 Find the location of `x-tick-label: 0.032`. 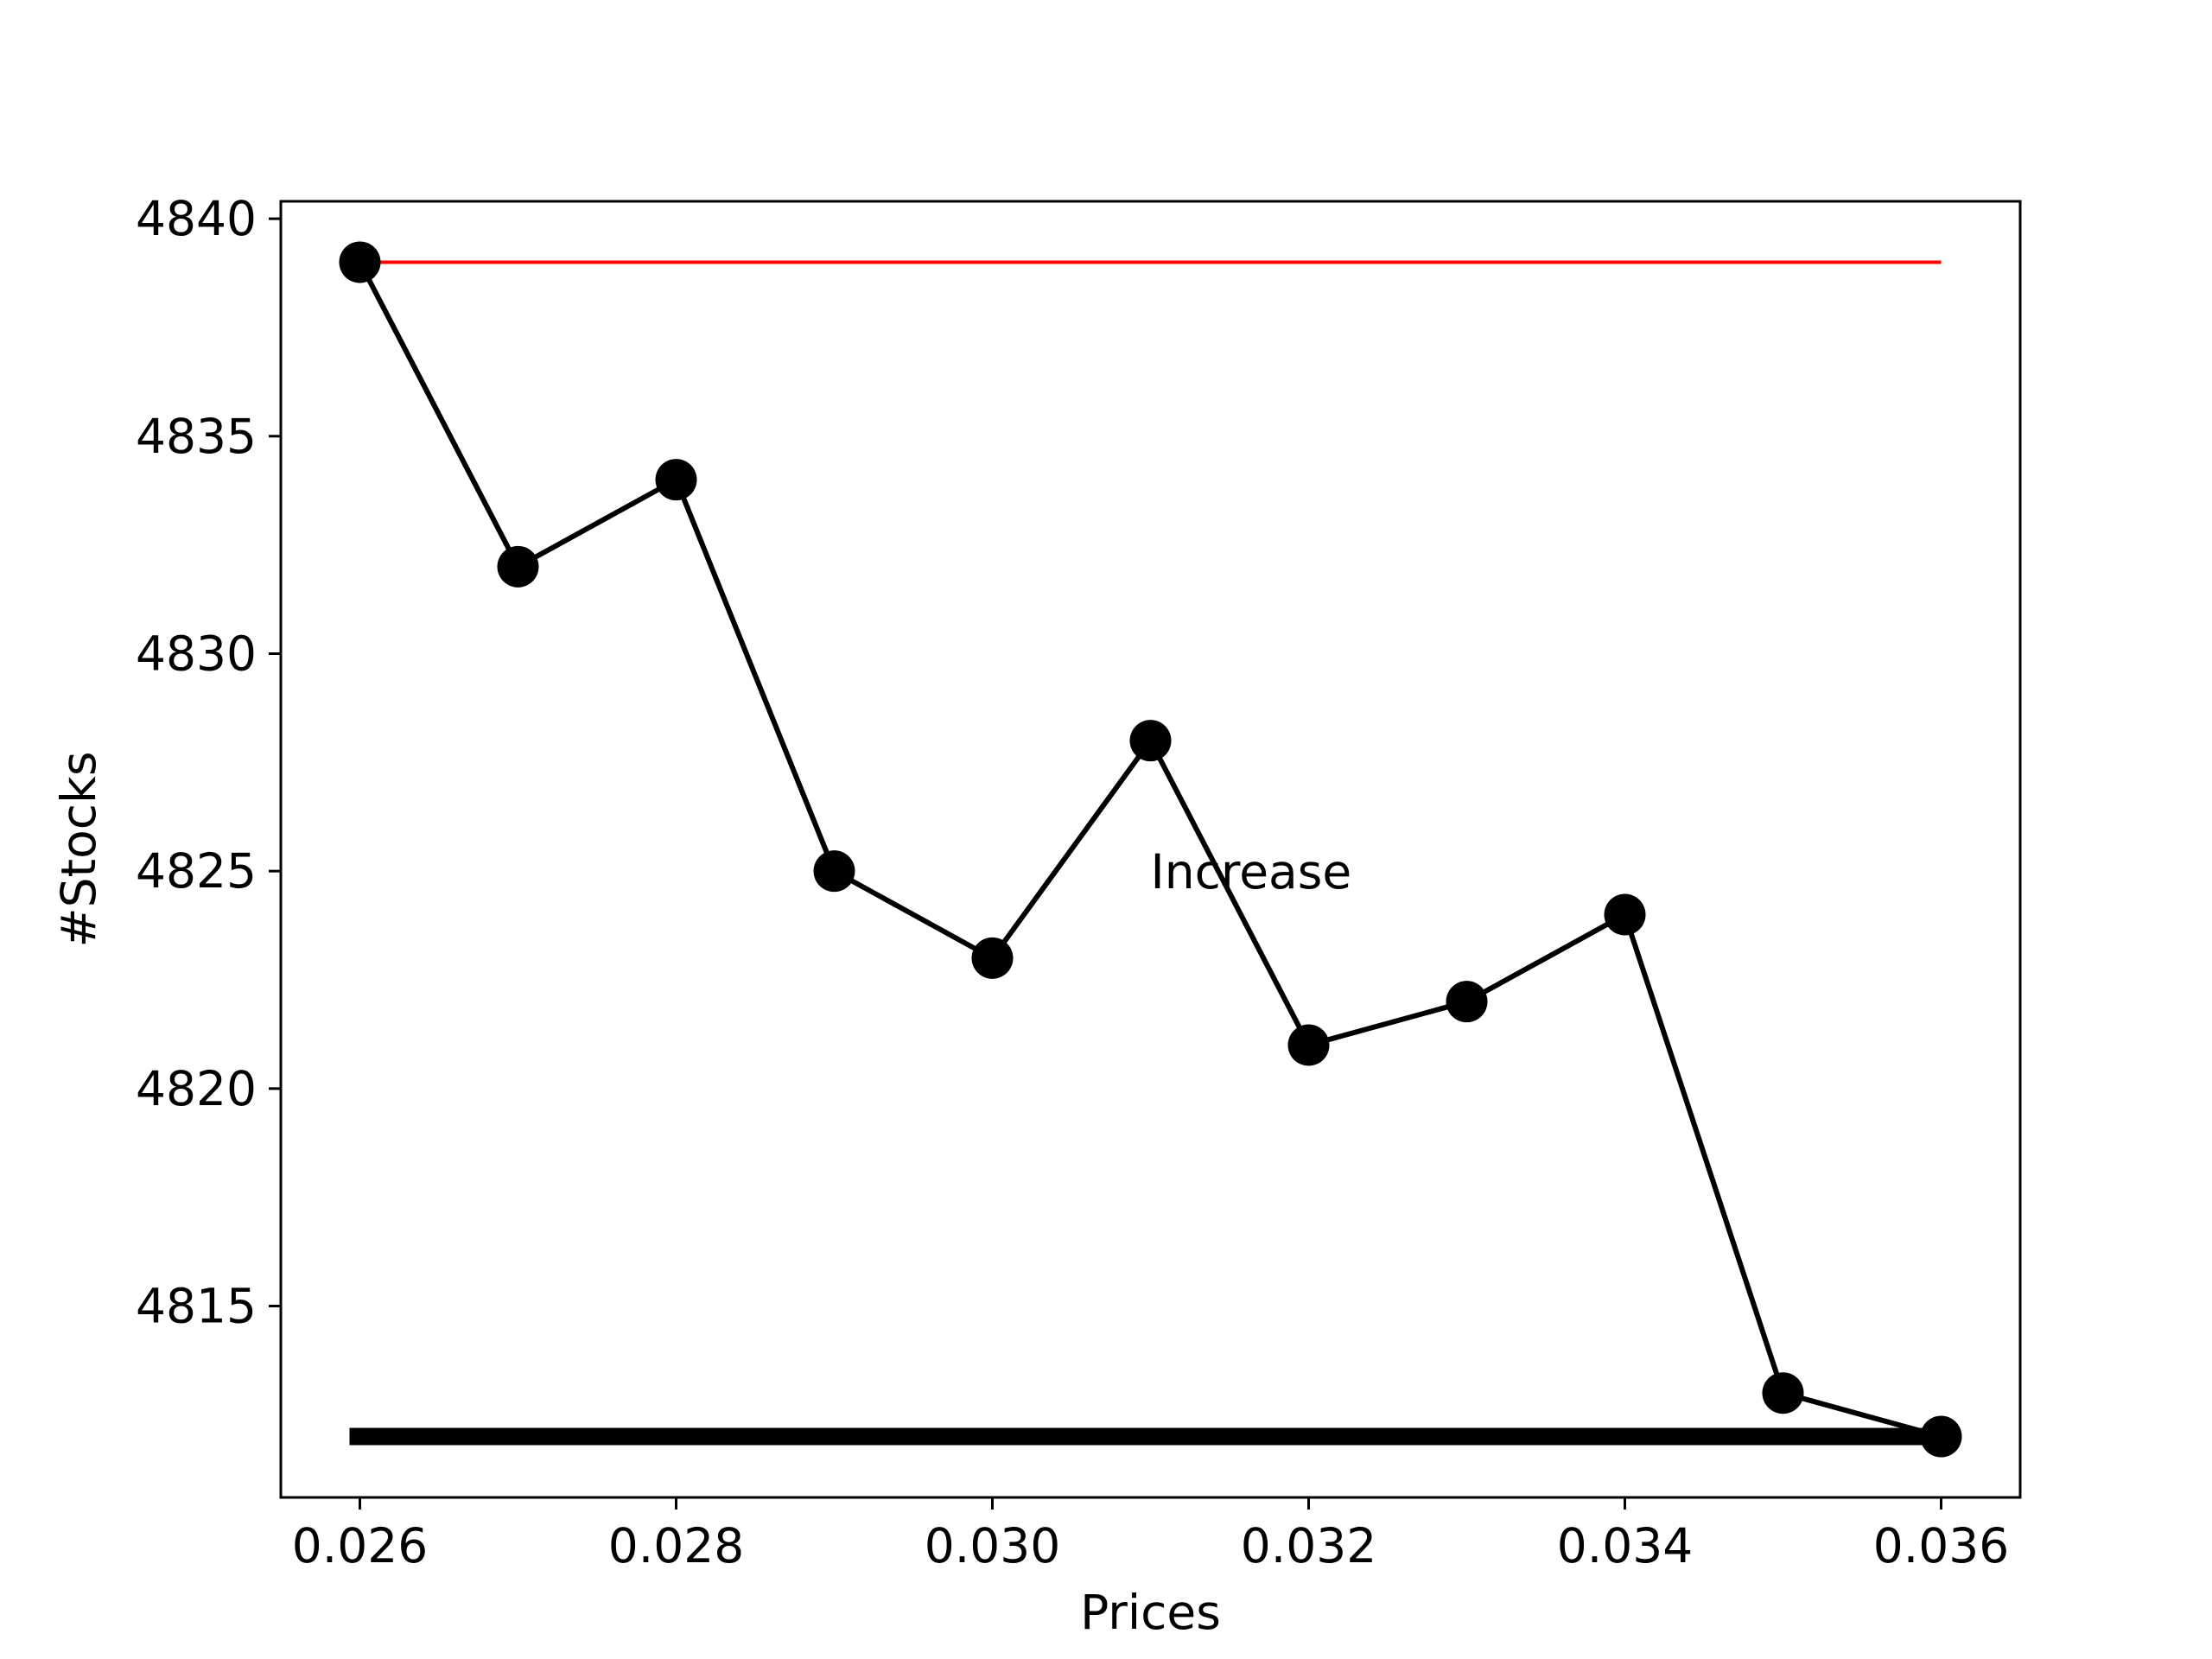

x-tick-label: 0.032 is located at coordinates (1308, 1545).